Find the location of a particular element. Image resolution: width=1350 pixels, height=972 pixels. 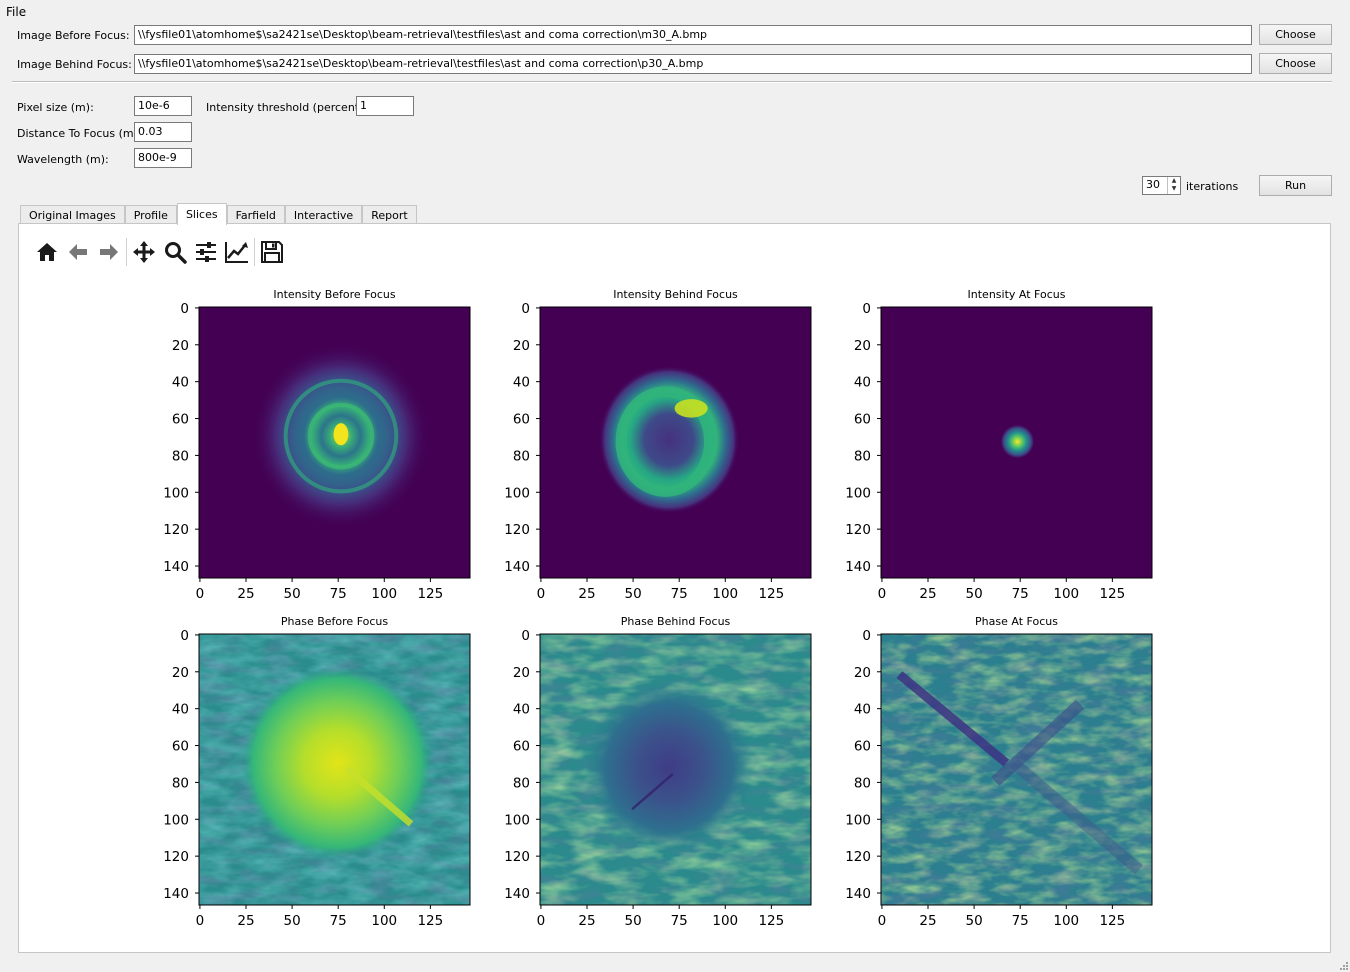

iterations-spinbox: 30 ▲ ▼ is located at coordinates (1161, 185).